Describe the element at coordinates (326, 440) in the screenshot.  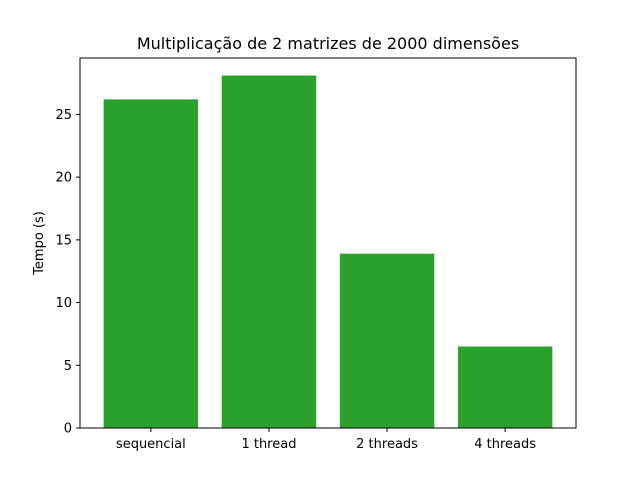
I see `x-axis: sequencial 1 thread 2 threads 4 threads` at that location.